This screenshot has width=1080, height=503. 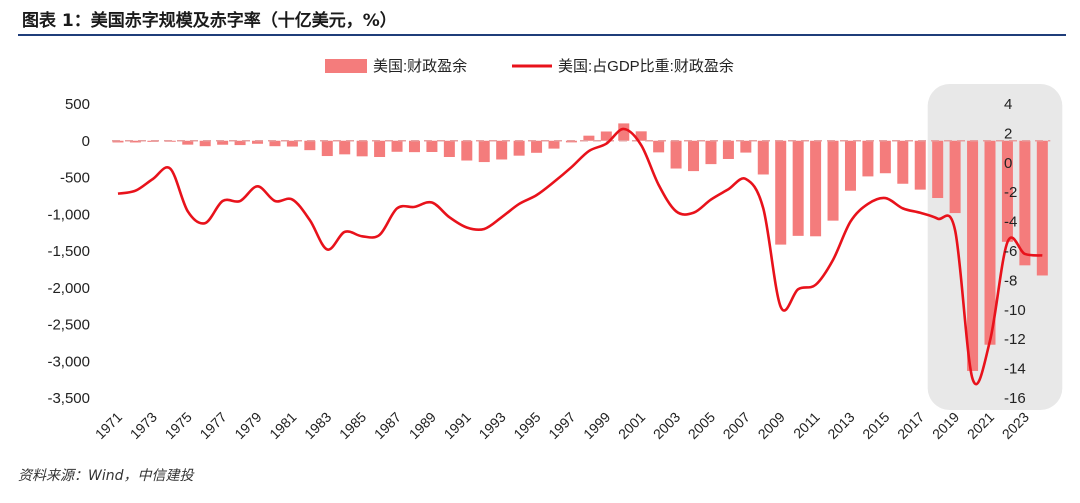 I want to click on bar-1987, so click(x=397, y=146).